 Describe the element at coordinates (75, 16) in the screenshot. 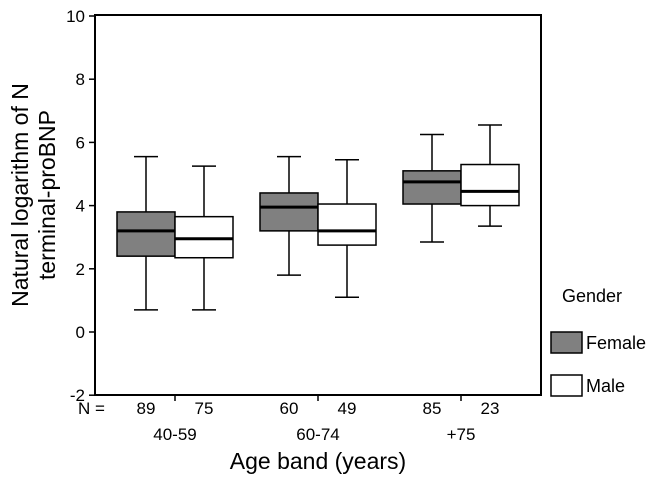

I see `y-tick-label: 10` at that location.